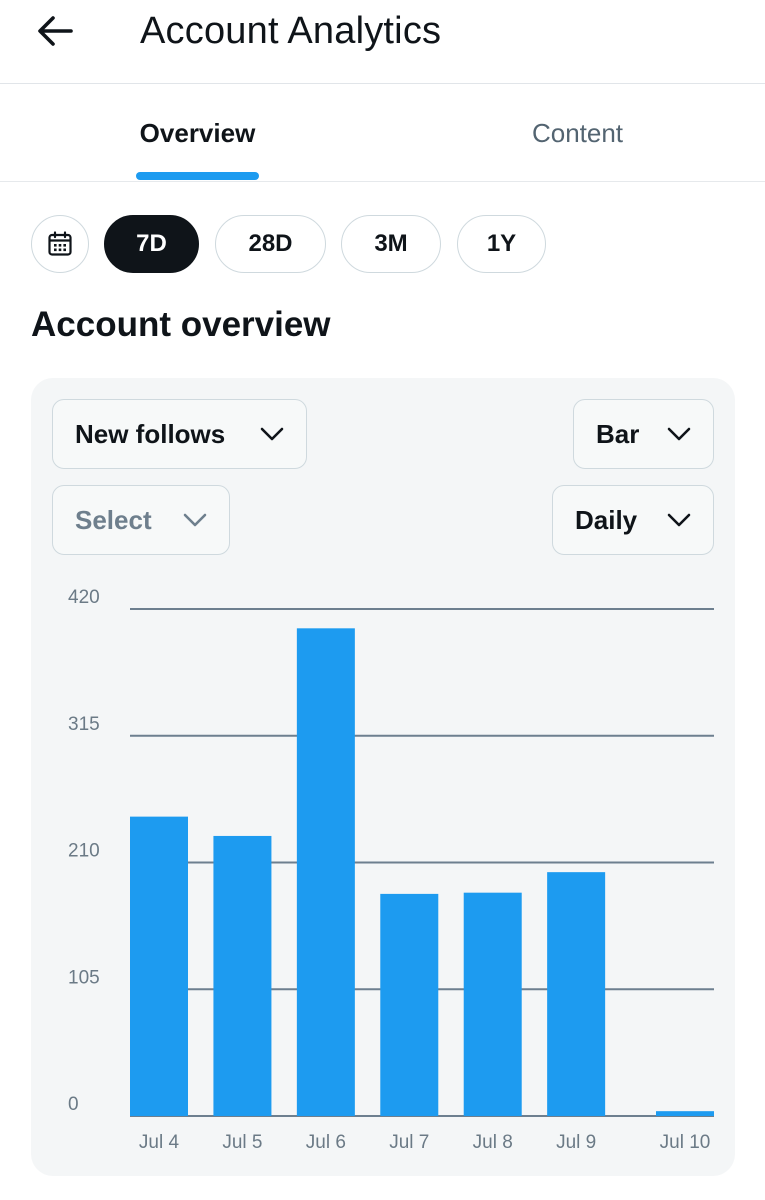 This screenshot has width=765, height=1200. I want to click on calendar-icon, so click(60, 243).